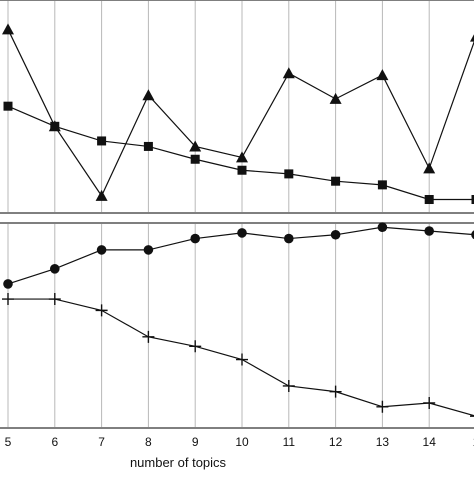 Image resolution: width=474 pixels, height=479 pixels. I want to click on x-tick-label: 14, so click(430, 442).